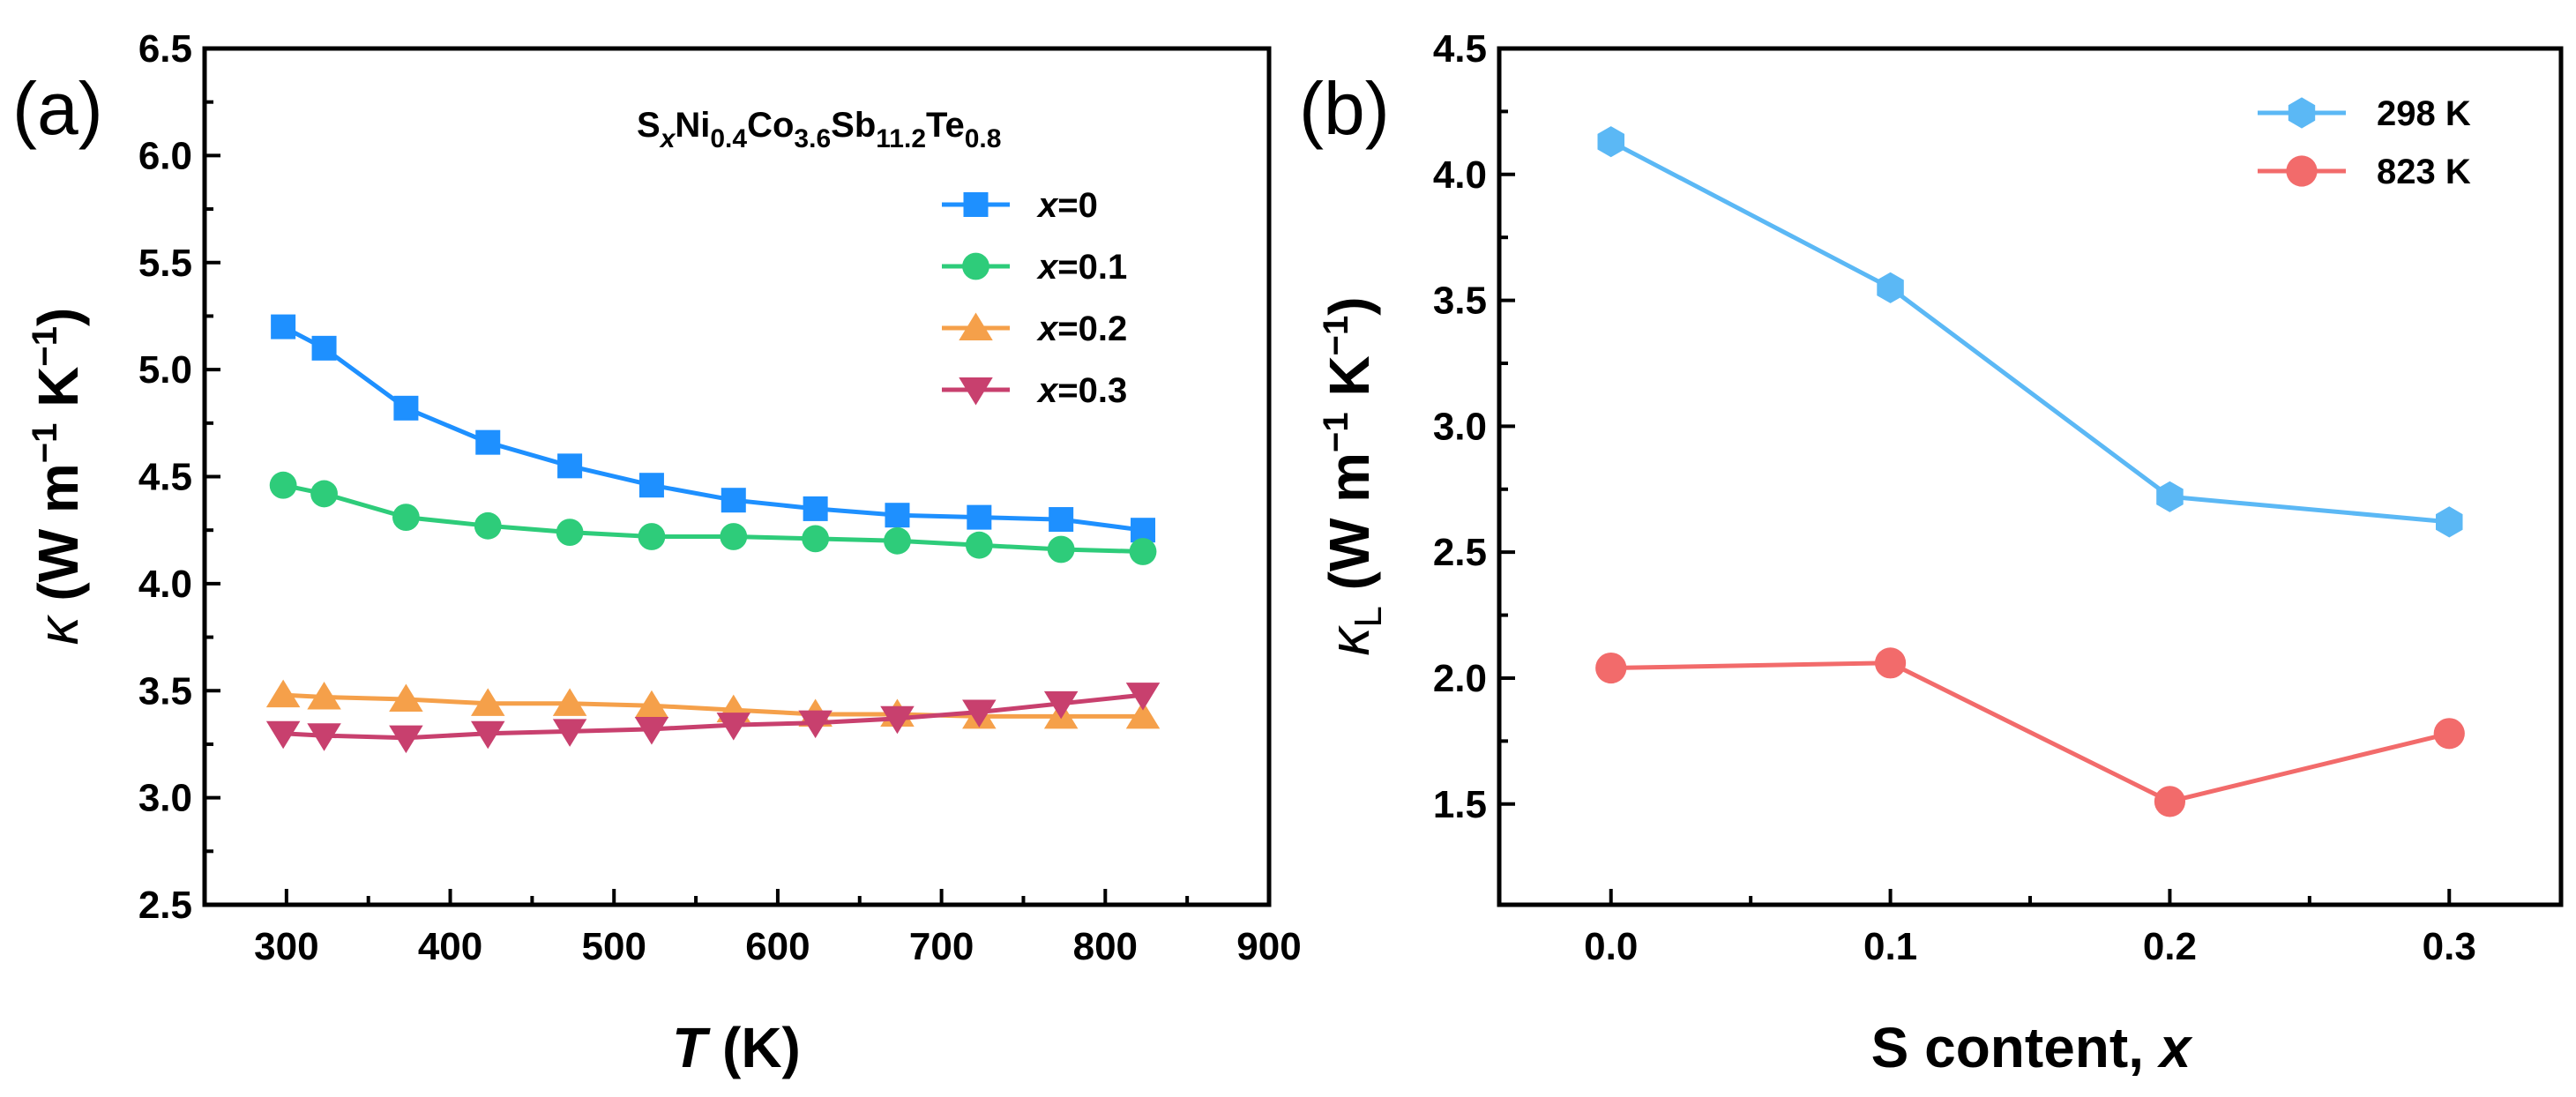 This screenshot has width=2576, height=1097. Describe the element at coordinates (2032, 1047) in the screenshot. I see `panel-b-x-axis-label: S content, x` at that location.